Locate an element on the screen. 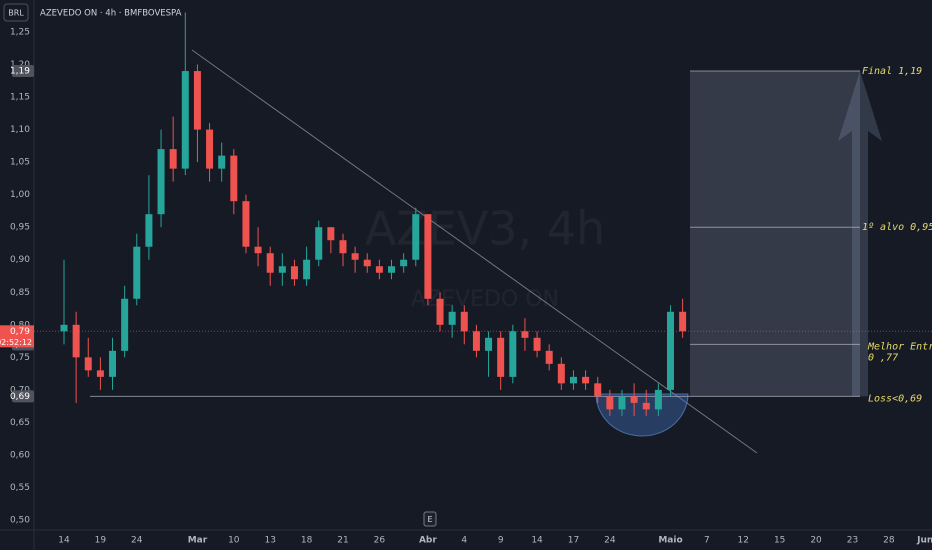 This screenshot has width=932, height=550. currency: BRL is located at coordinates (16, 13).